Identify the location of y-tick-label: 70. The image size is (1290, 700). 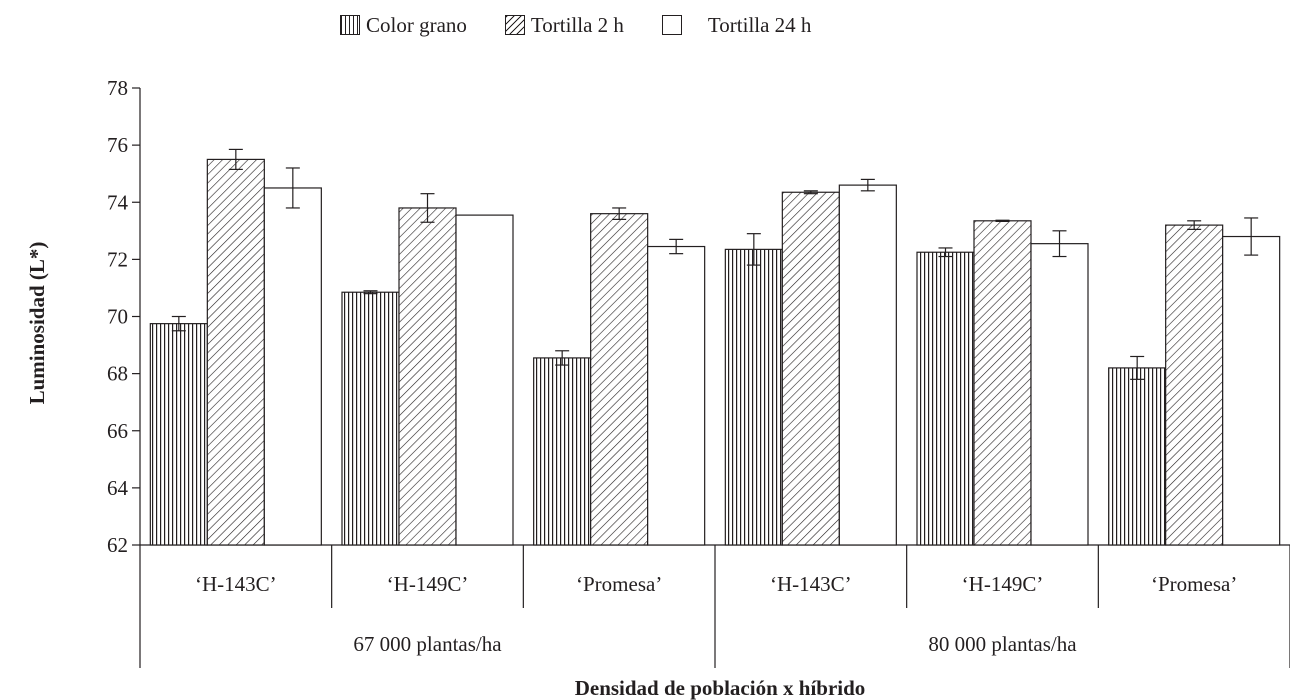
(117, 317).